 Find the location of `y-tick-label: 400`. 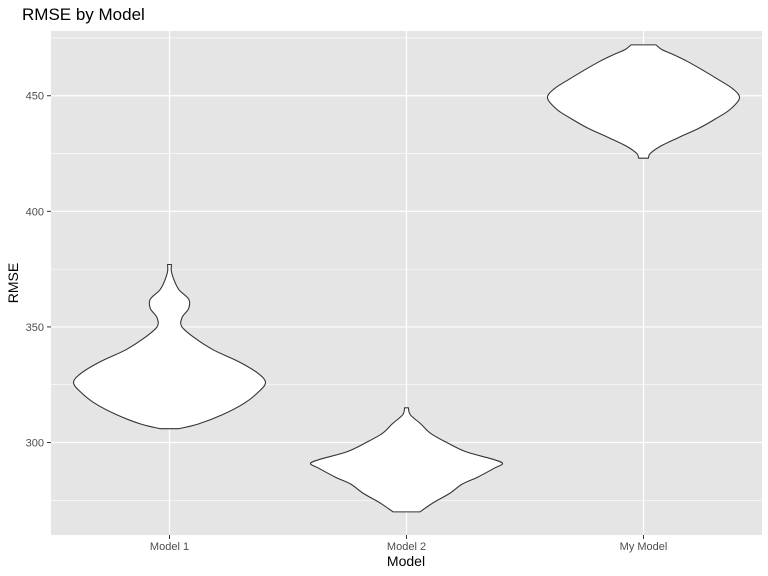

y-tick-label: 400 is located at coordinates (35, 212).